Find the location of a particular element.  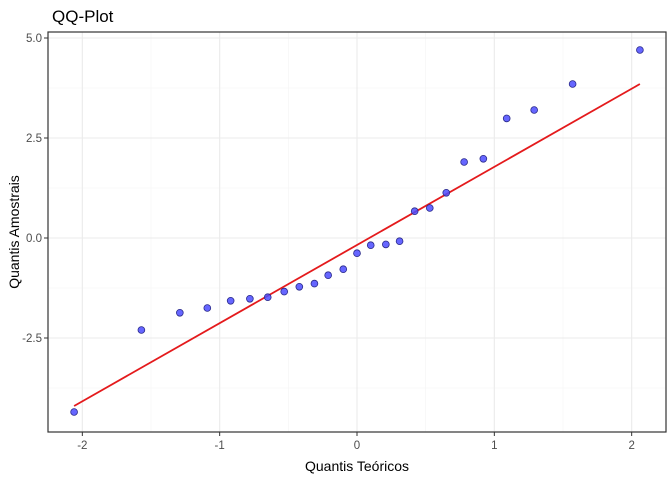

y-tick-label: -2.5 is located at coordinates (32, 339).